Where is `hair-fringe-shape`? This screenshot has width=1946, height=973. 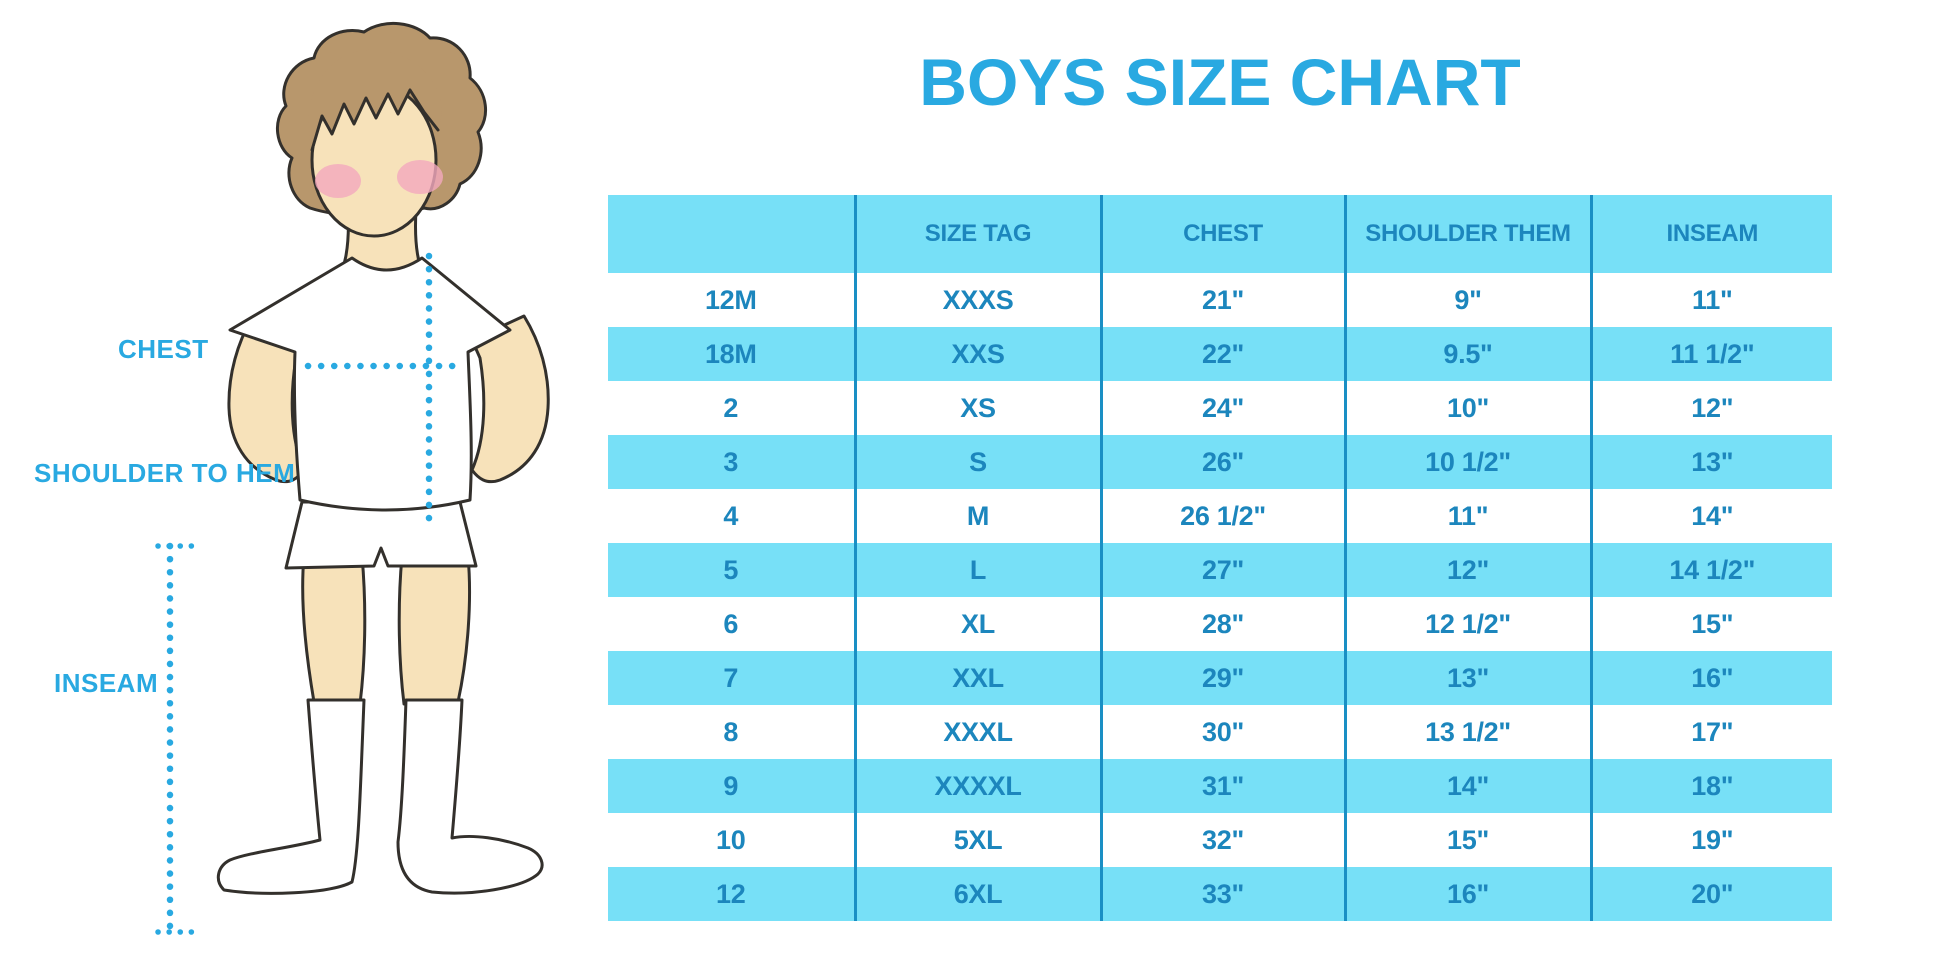
hair-fringe-shape is located at coordinates (375, 99).